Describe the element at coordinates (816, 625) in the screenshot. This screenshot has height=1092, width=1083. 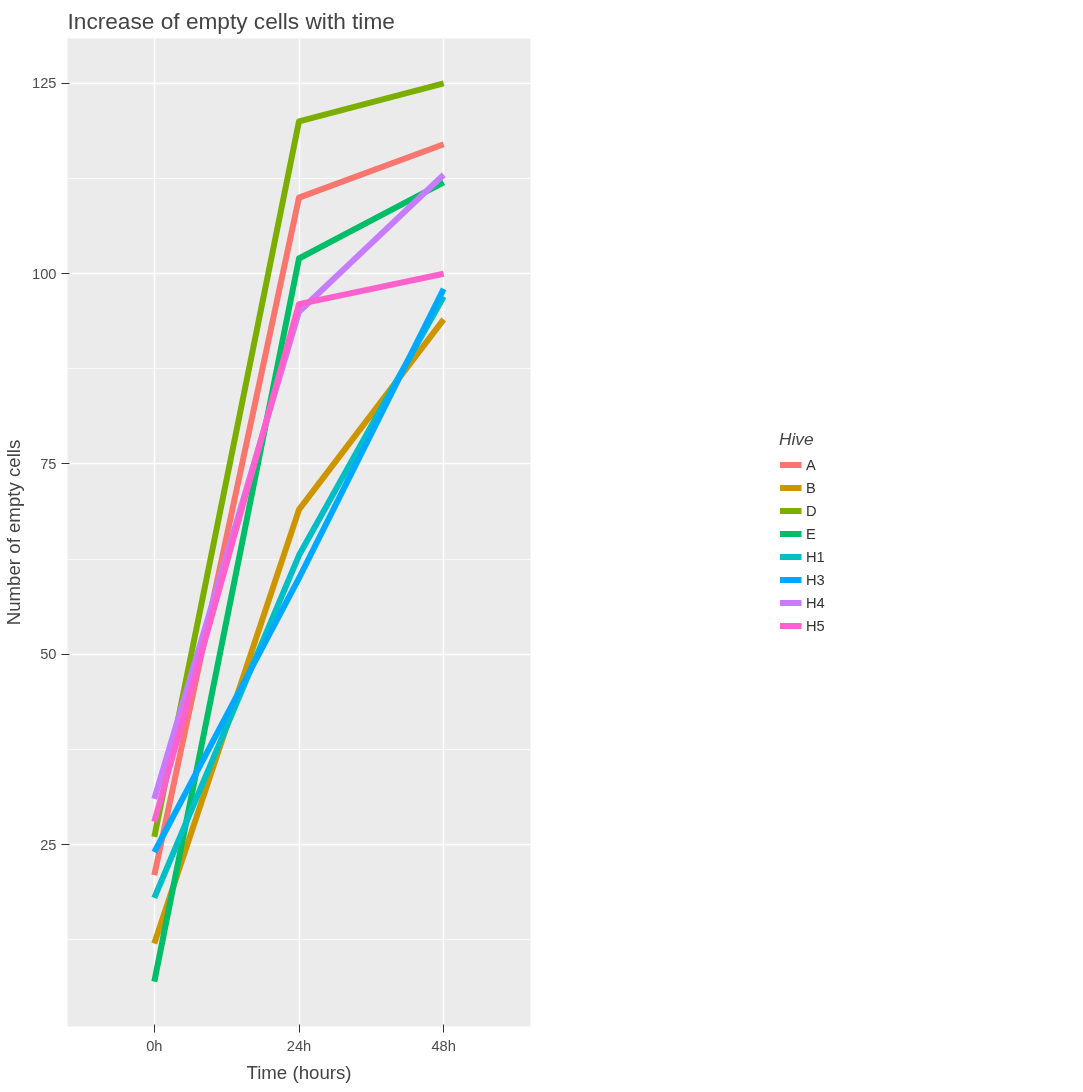
I see `legend-label: H5` at that location.